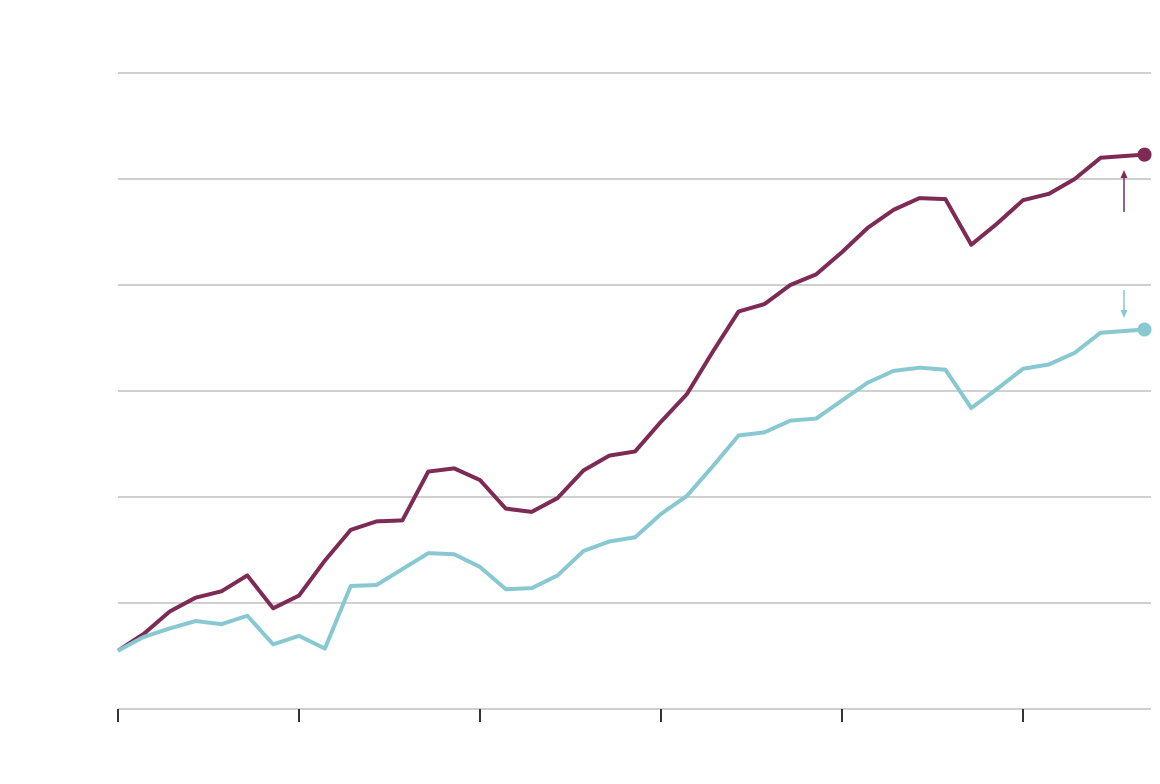 This screenshot has width=1160, height=784. What do you see at coordinates (1124, 314) in the screenshot?
I see `down-arrow-head` at bounding box center [1124, 314].